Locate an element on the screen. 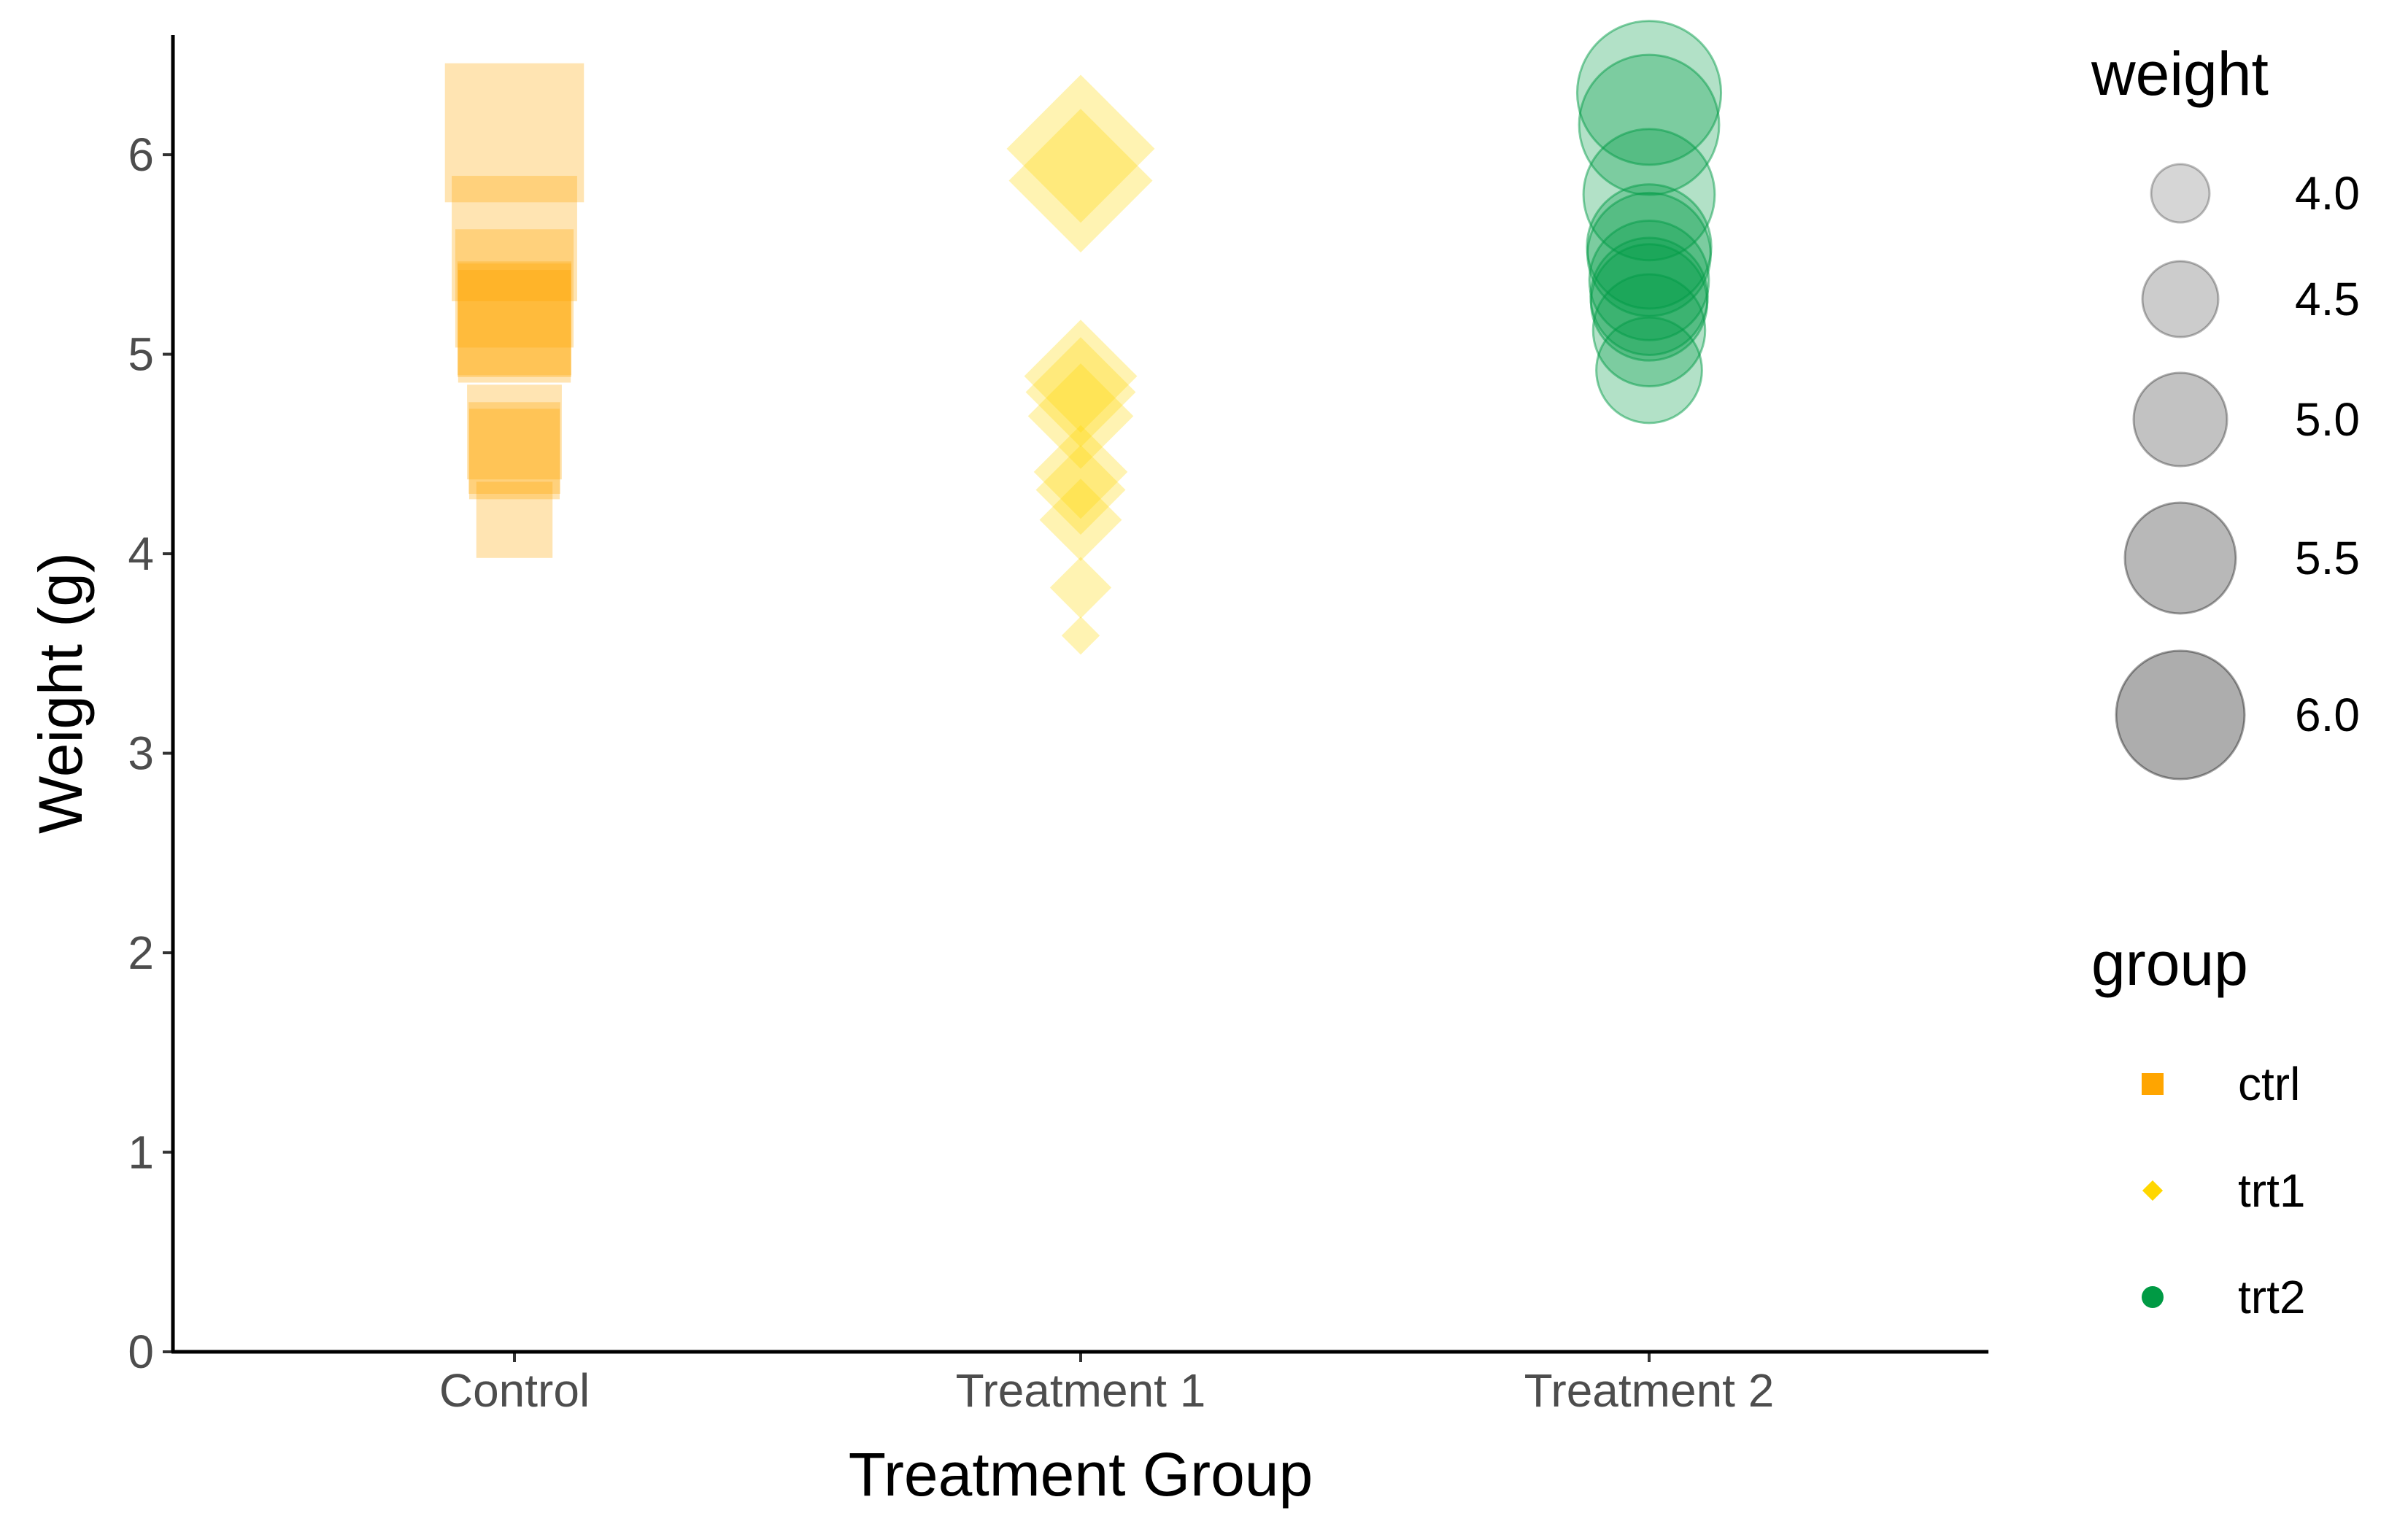 The height and width of the screenshot is (1532, 2408). x-axis-title: Treatment Group is located at coordinates (1081, 1475).